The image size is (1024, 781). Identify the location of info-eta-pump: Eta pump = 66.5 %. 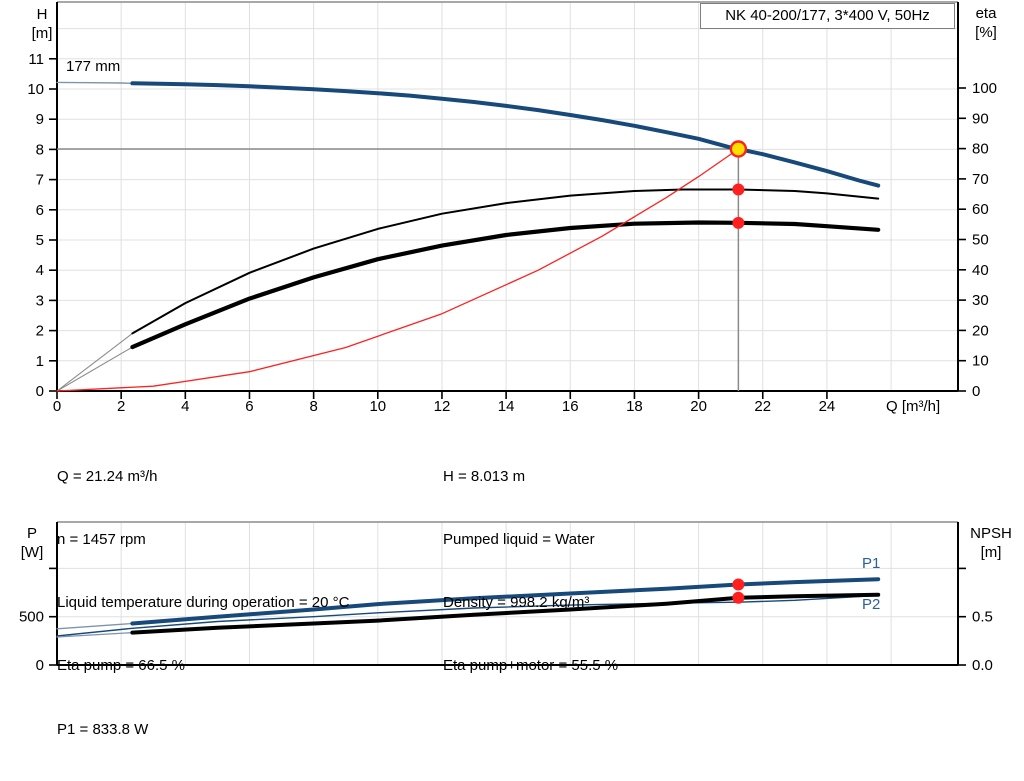
(121, 665).